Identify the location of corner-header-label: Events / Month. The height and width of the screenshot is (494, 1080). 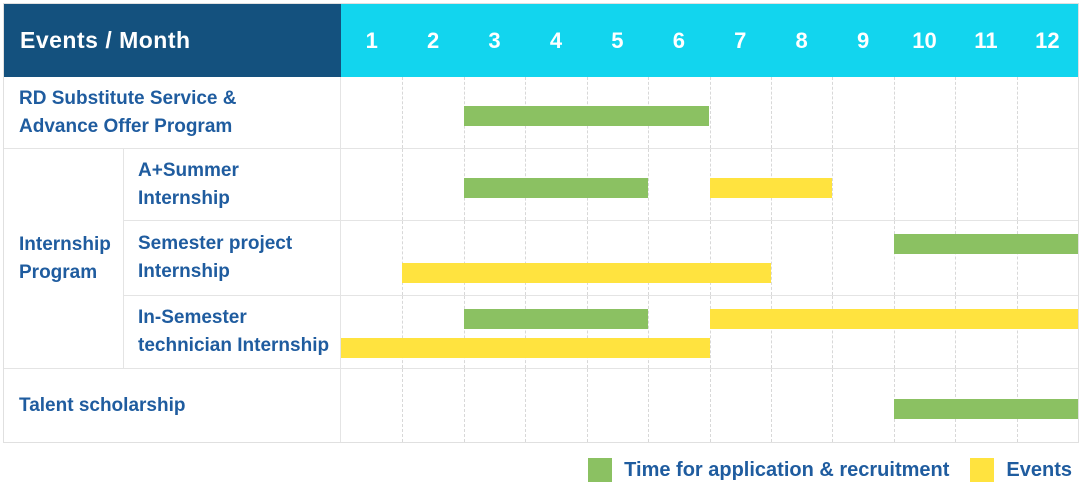
(105, 40).